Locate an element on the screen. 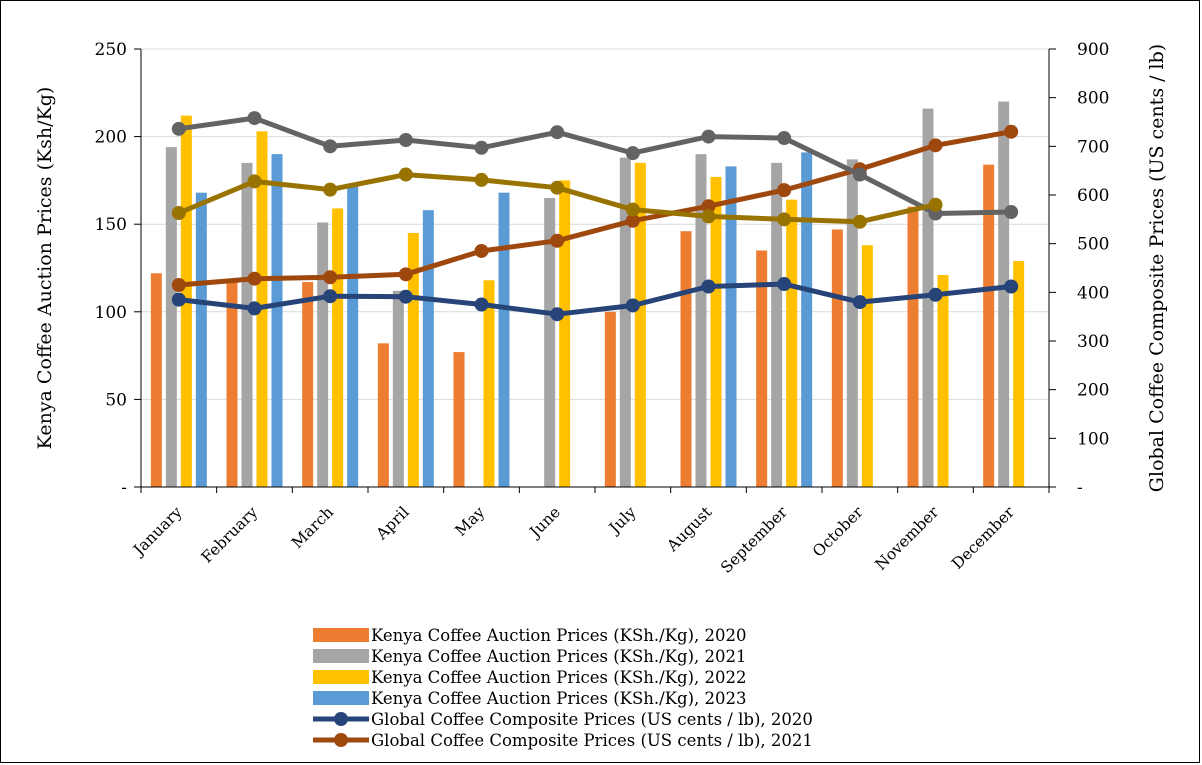  category-label: March is located at coordinates (312, 527).